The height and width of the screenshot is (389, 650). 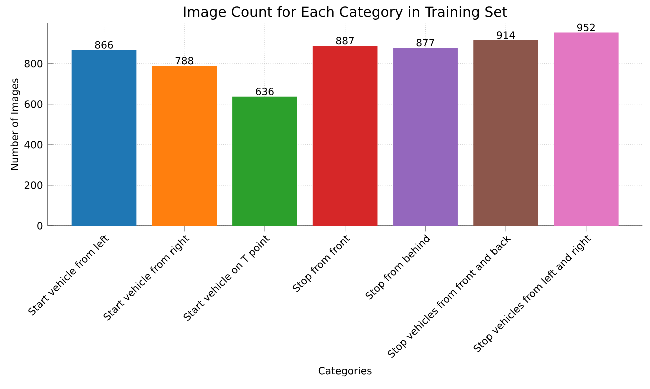 What do you see at coordinates (265, 161) in the screenshot?
I see `bar` at bounding box center [265, 161].